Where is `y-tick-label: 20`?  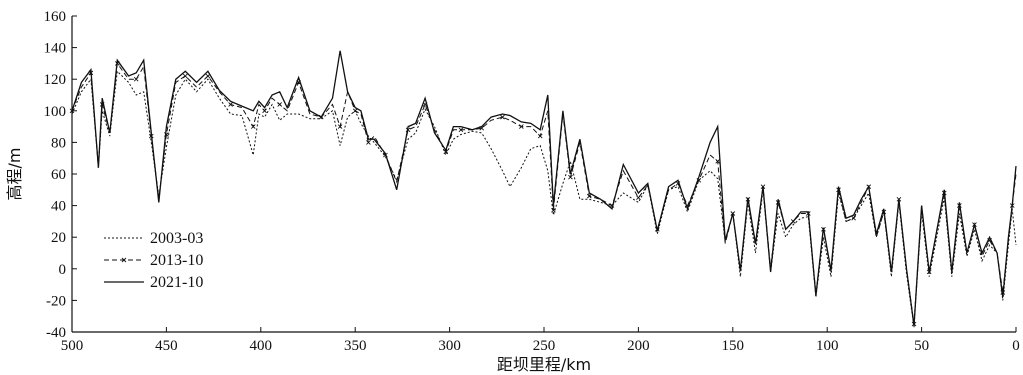
y-tick-label: 20 is located at coordinates (58, 238).